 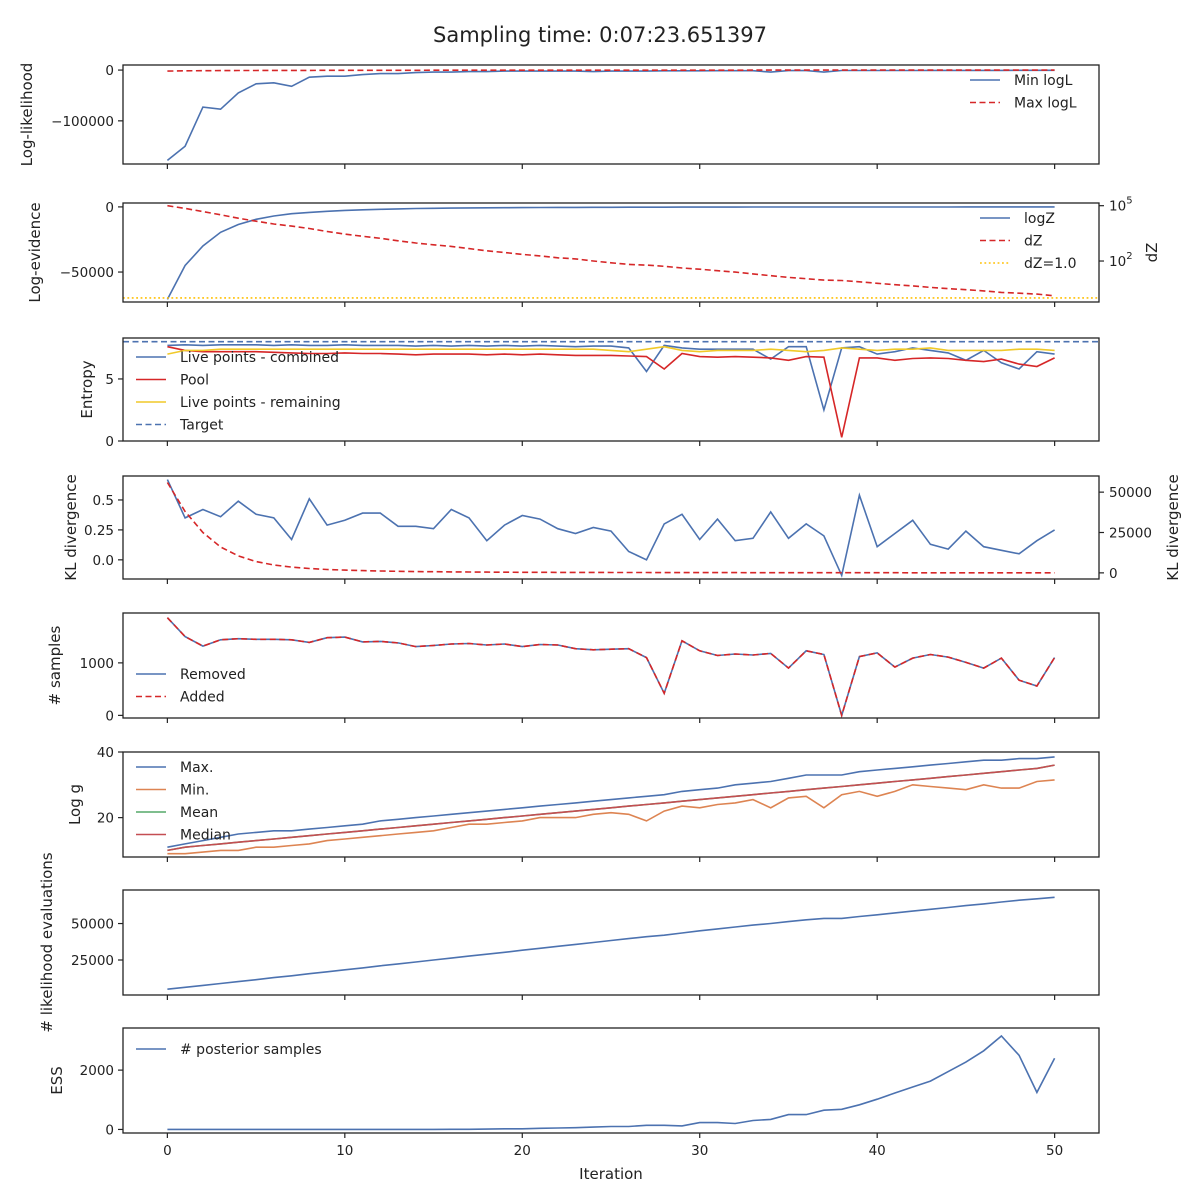 I want to click on y-axis-label: Log-likelihood, so click(x=27, y=115).